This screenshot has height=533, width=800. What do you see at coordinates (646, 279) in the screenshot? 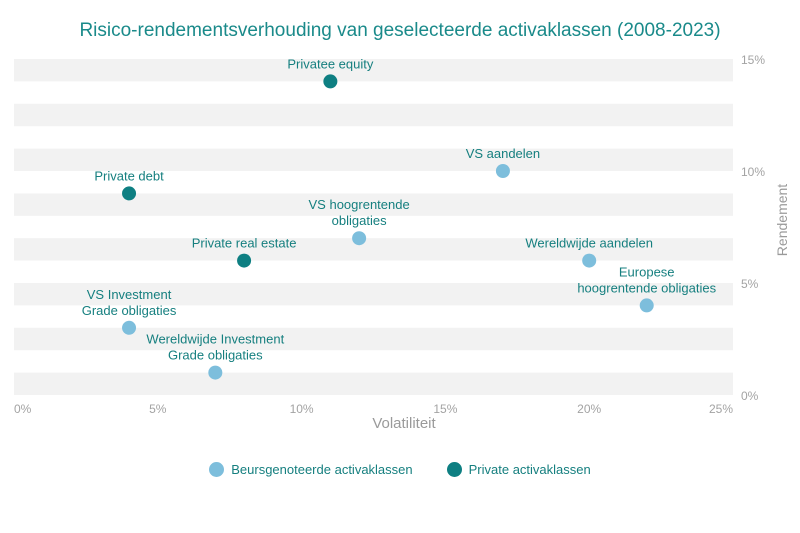
I see `point-label: Europese hoogrentende obligaties` at bounding box center [646, 279].